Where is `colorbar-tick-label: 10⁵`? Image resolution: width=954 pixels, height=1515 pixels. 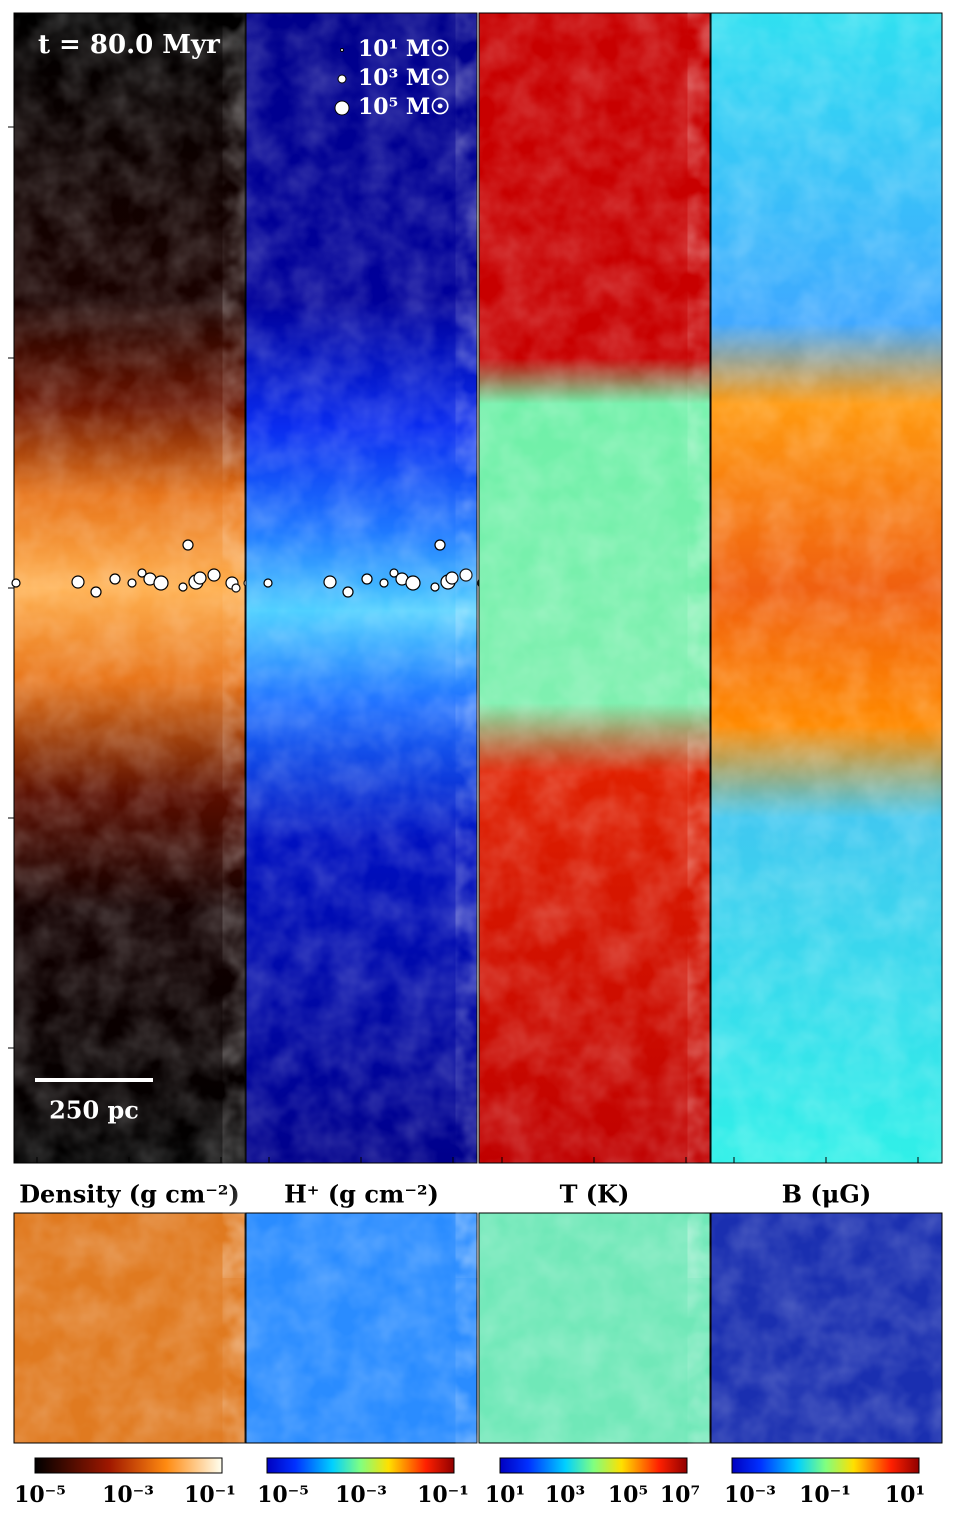
colorbar-tick-label: 10⁵ is located at coordinates (628, 1495).